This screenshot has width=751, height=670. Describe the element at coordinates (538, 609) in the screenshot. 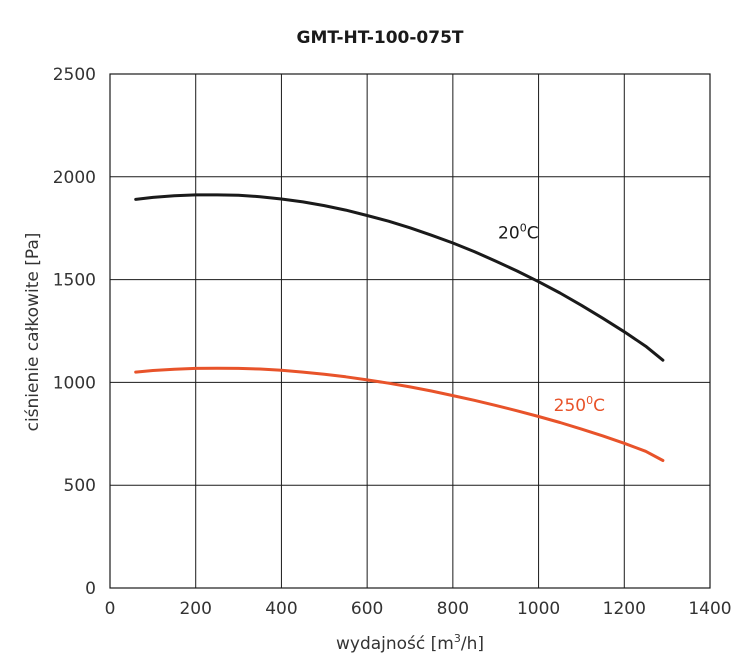

I see `x-tick-label: 1000` at that location.